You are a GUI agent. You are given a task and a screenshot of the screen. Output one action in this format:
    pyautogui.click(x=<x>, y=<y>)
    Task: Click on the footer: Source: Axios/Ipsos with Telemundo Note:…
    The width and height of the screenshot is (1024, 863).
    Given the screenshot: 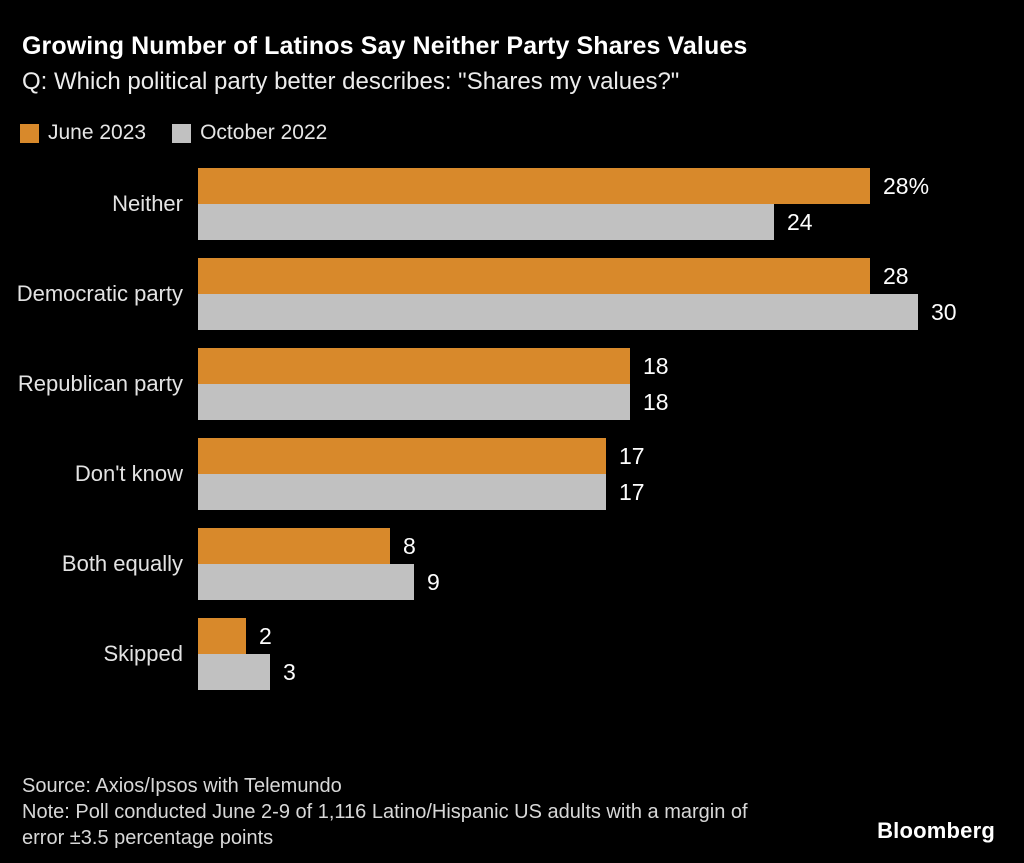 What is the action you would take?
    pyautogui.click(x=385, y=812)
    